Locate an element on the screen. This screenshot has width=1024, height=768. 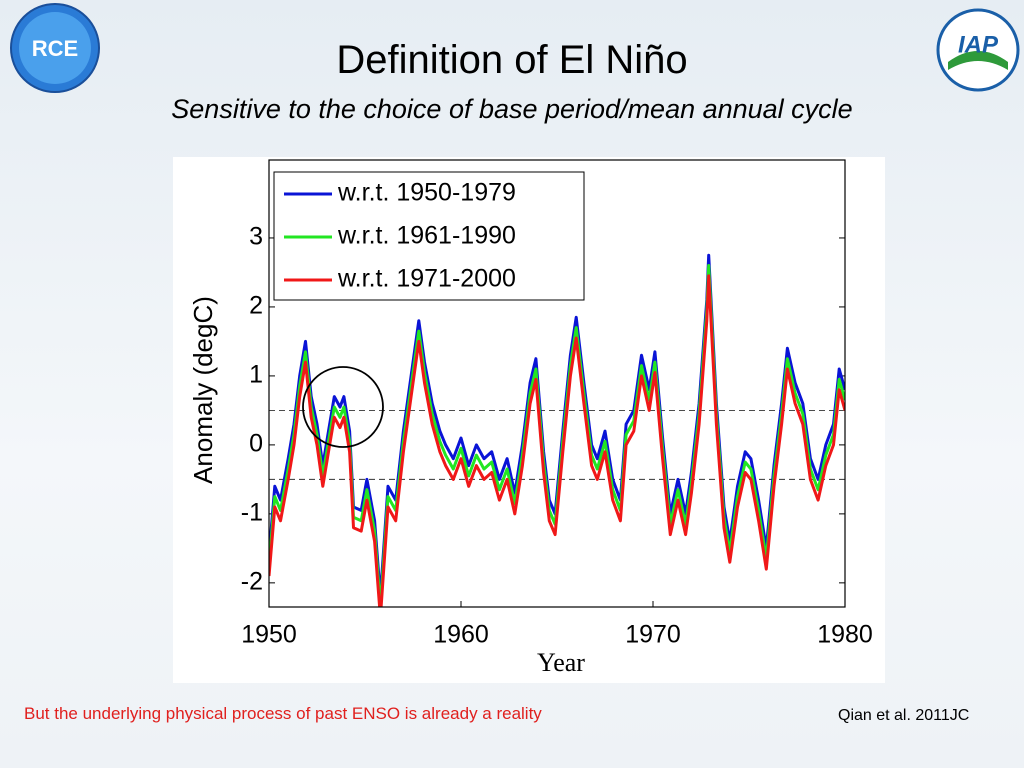
logo-left: RCE is located at coordinates (55, 48).